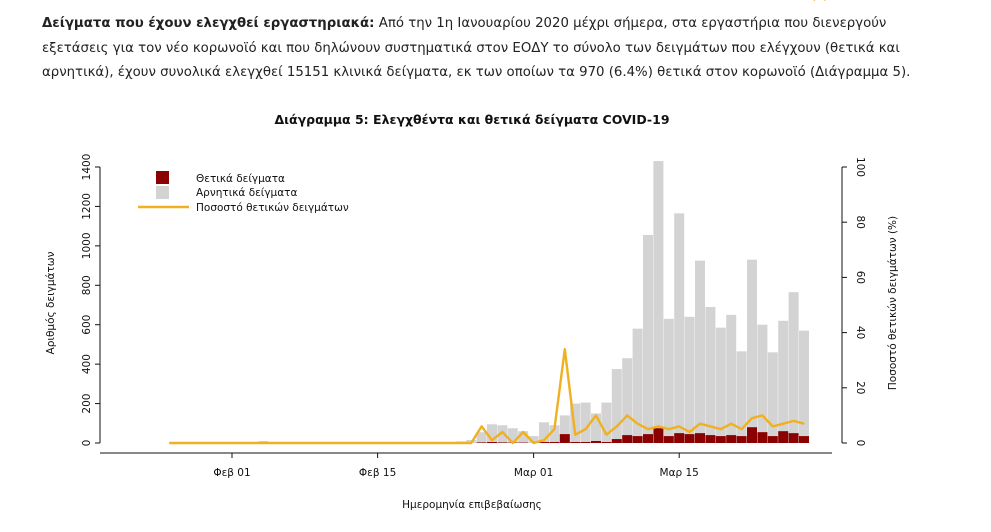 The height and width of the screenshot is (532, 991). Describe the element at coordinates (533, 473) in the screenshot. I see `x-tick-label: Μαρ 01` at that location.